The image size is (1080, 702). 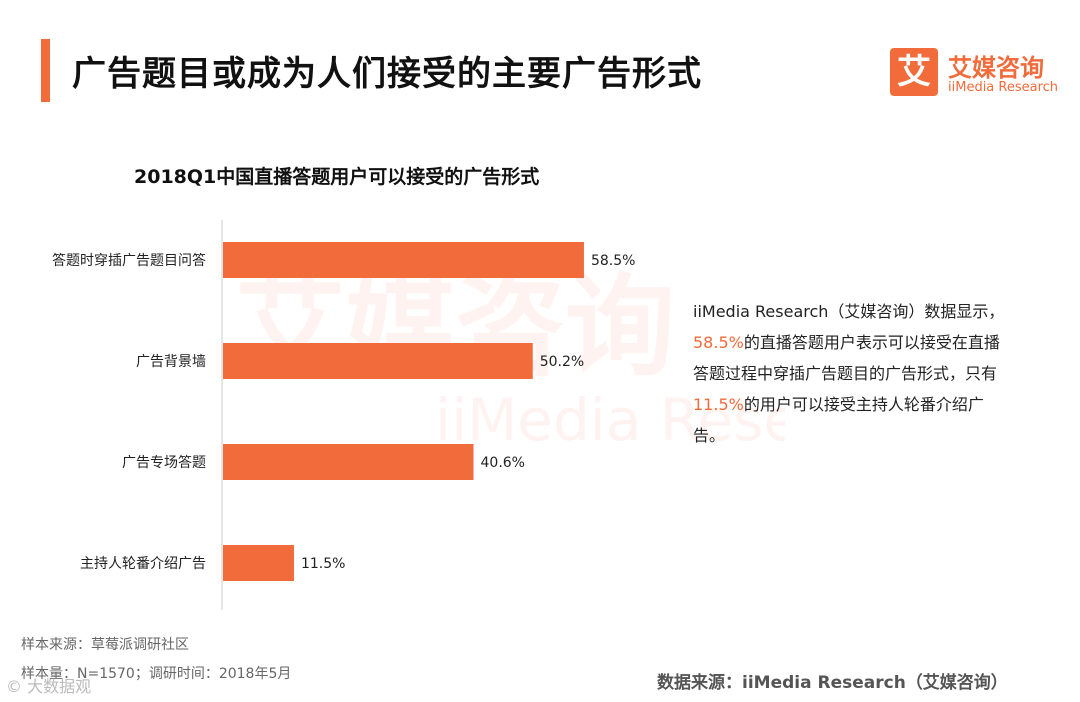 What do you see at coordinates (105, 645) in the screenshot?
I see `sample-source: 样本来源：草莓派调研社区` at bounding box center [105, 645].